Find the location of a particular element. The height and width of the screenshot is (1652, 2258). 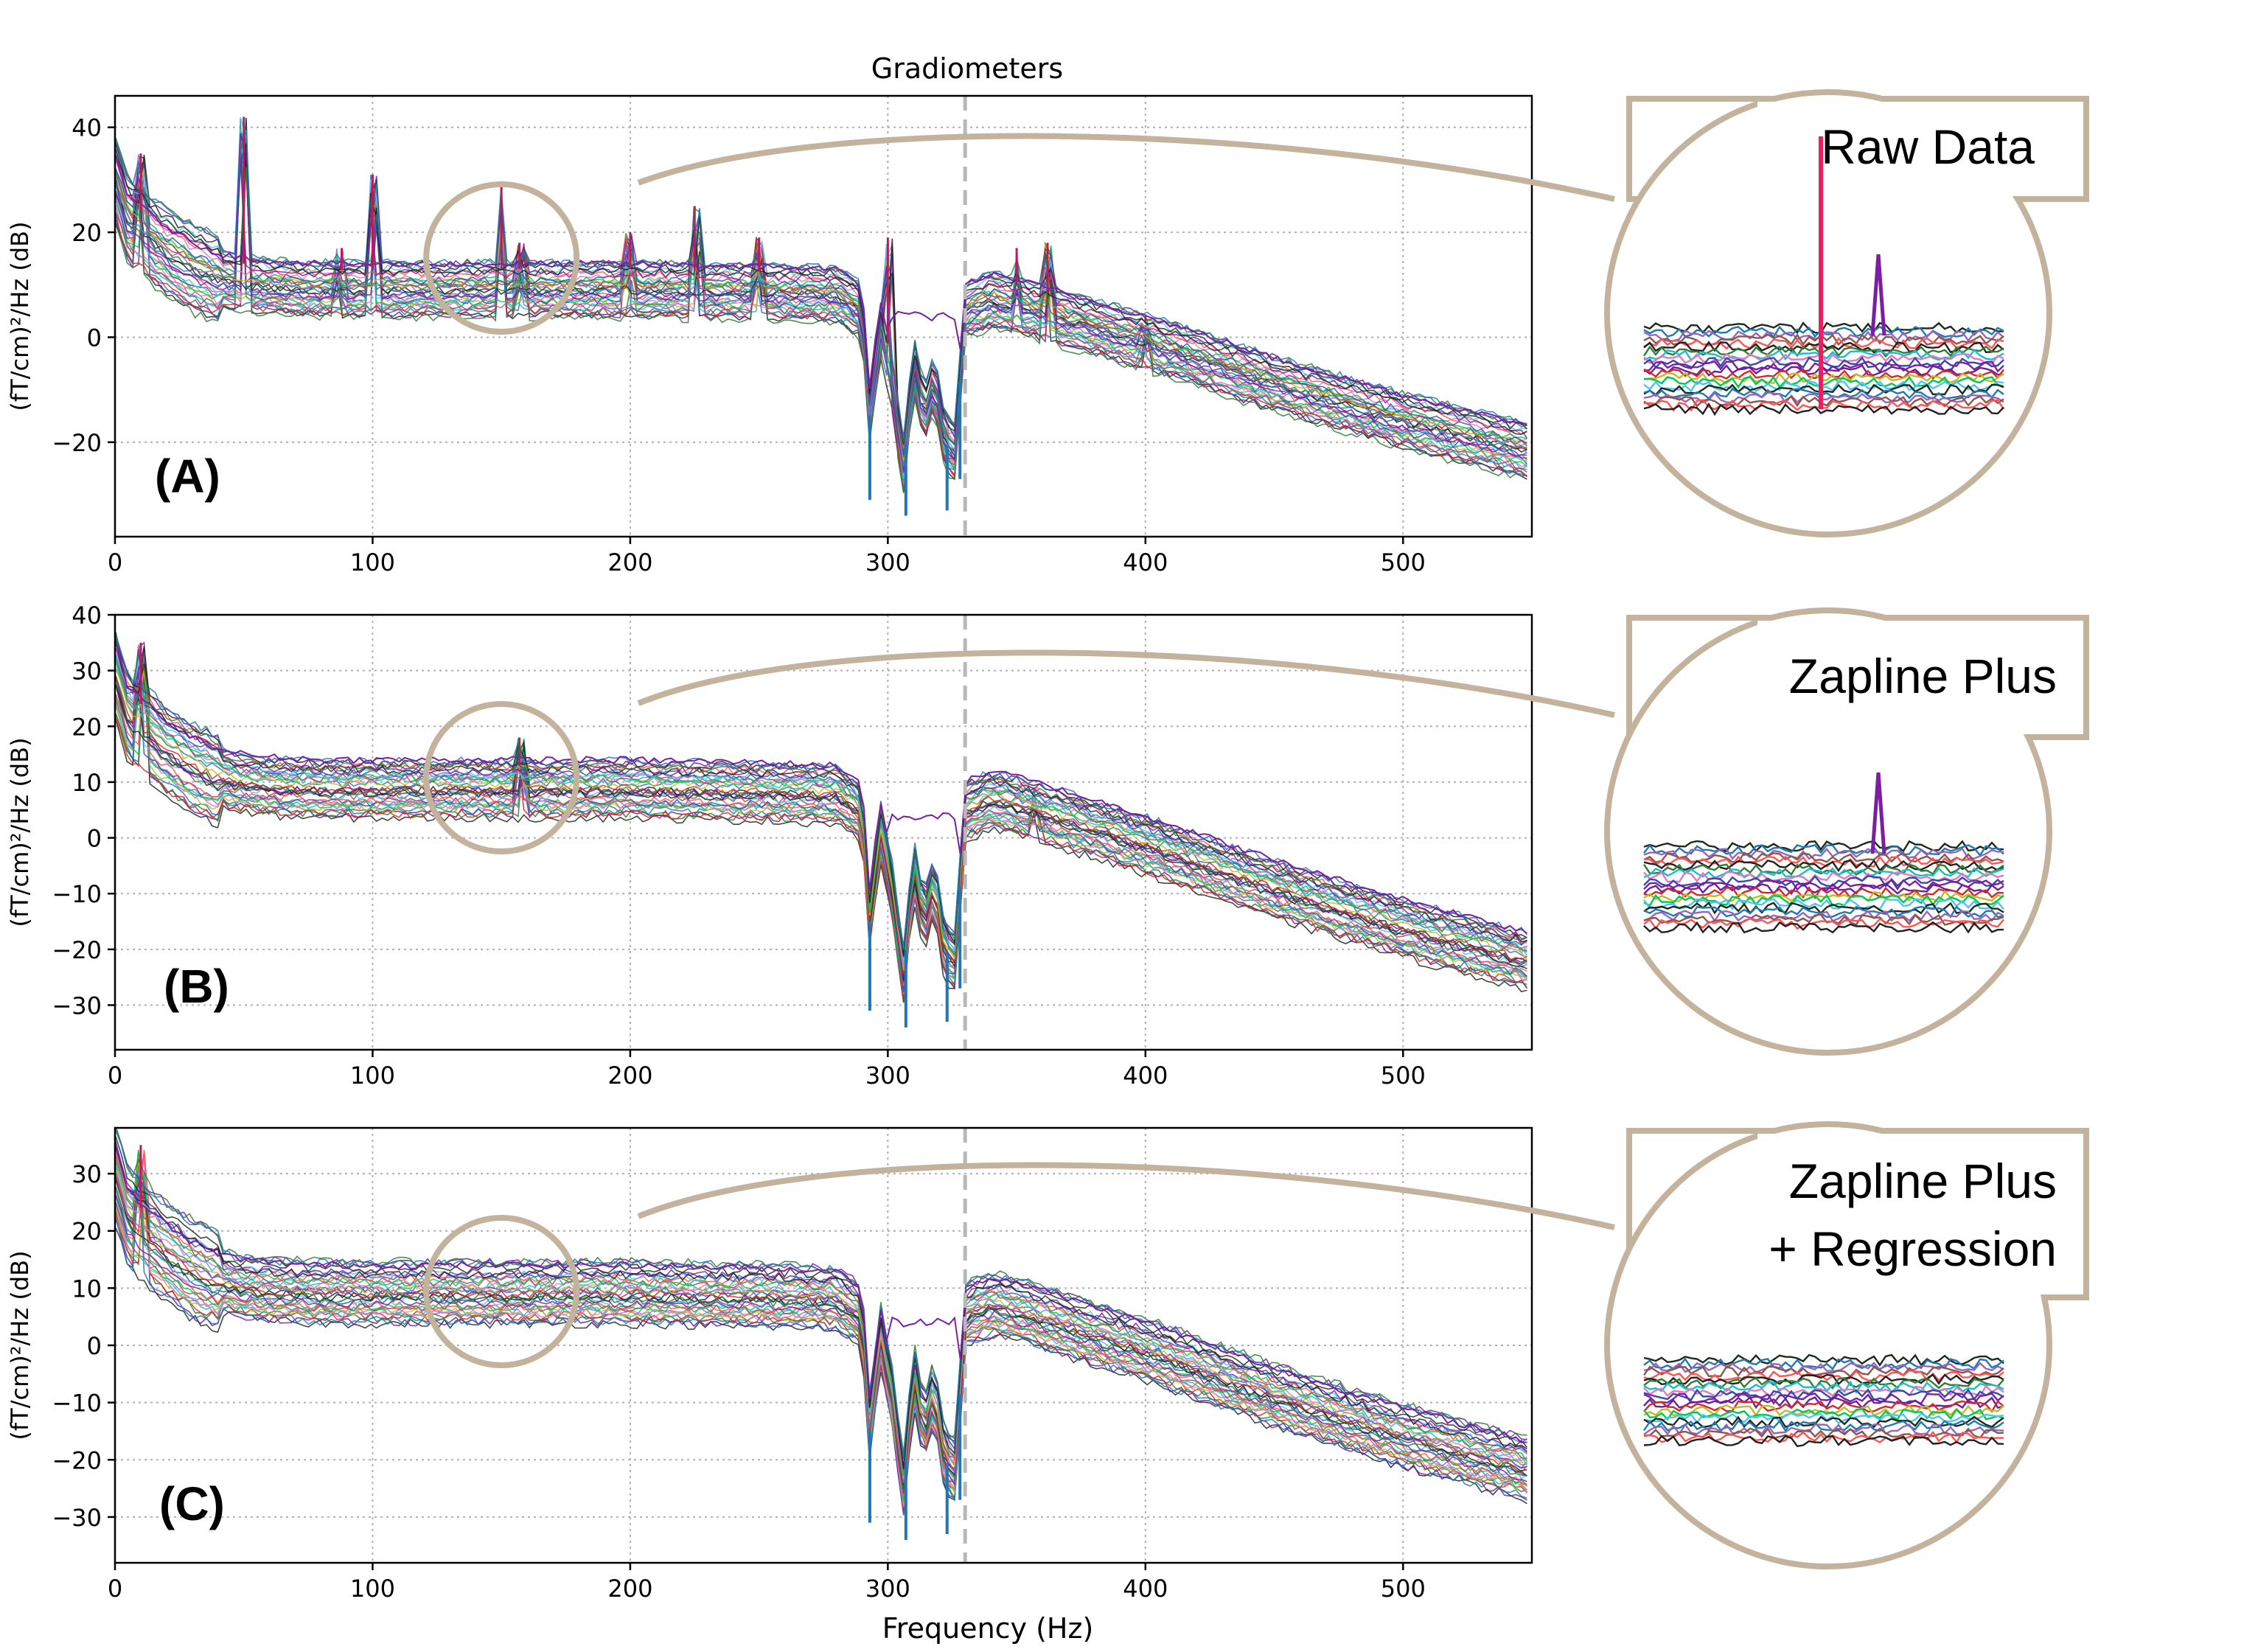

panel-letter: (C) is located at coordinates (192, 1503).